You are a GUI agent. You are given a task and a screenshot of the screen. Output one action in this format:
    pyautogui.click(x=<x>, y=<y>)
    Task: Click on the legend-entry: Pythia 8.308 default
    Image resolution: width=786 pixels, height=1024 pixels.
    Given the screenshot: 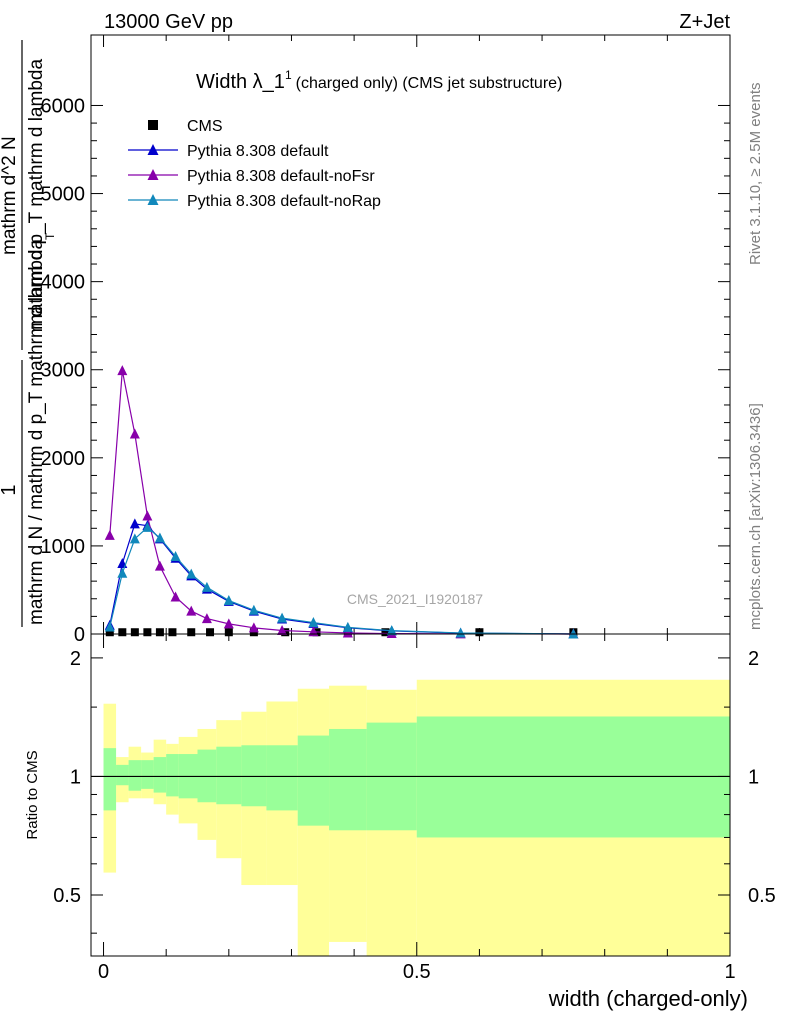 What is the action you would take?
    pyautogui.click(x=228, y=151)
    